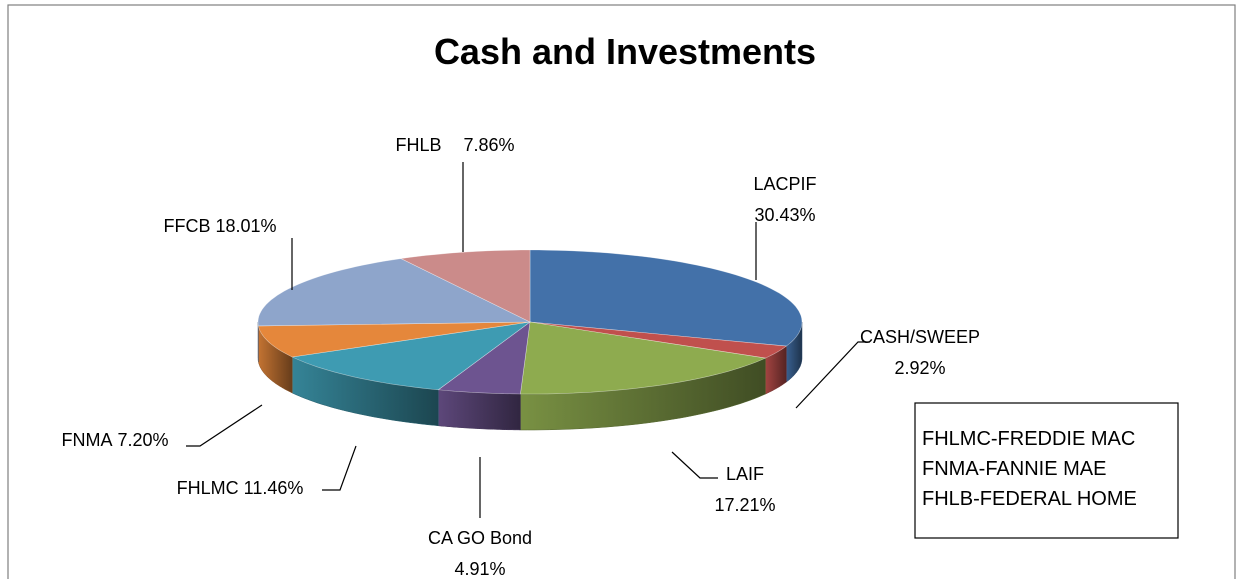 The height and width of the screenshot is (579, 1250). I want to click on slice-label: FNMA 7.20%, so click(114, 440).